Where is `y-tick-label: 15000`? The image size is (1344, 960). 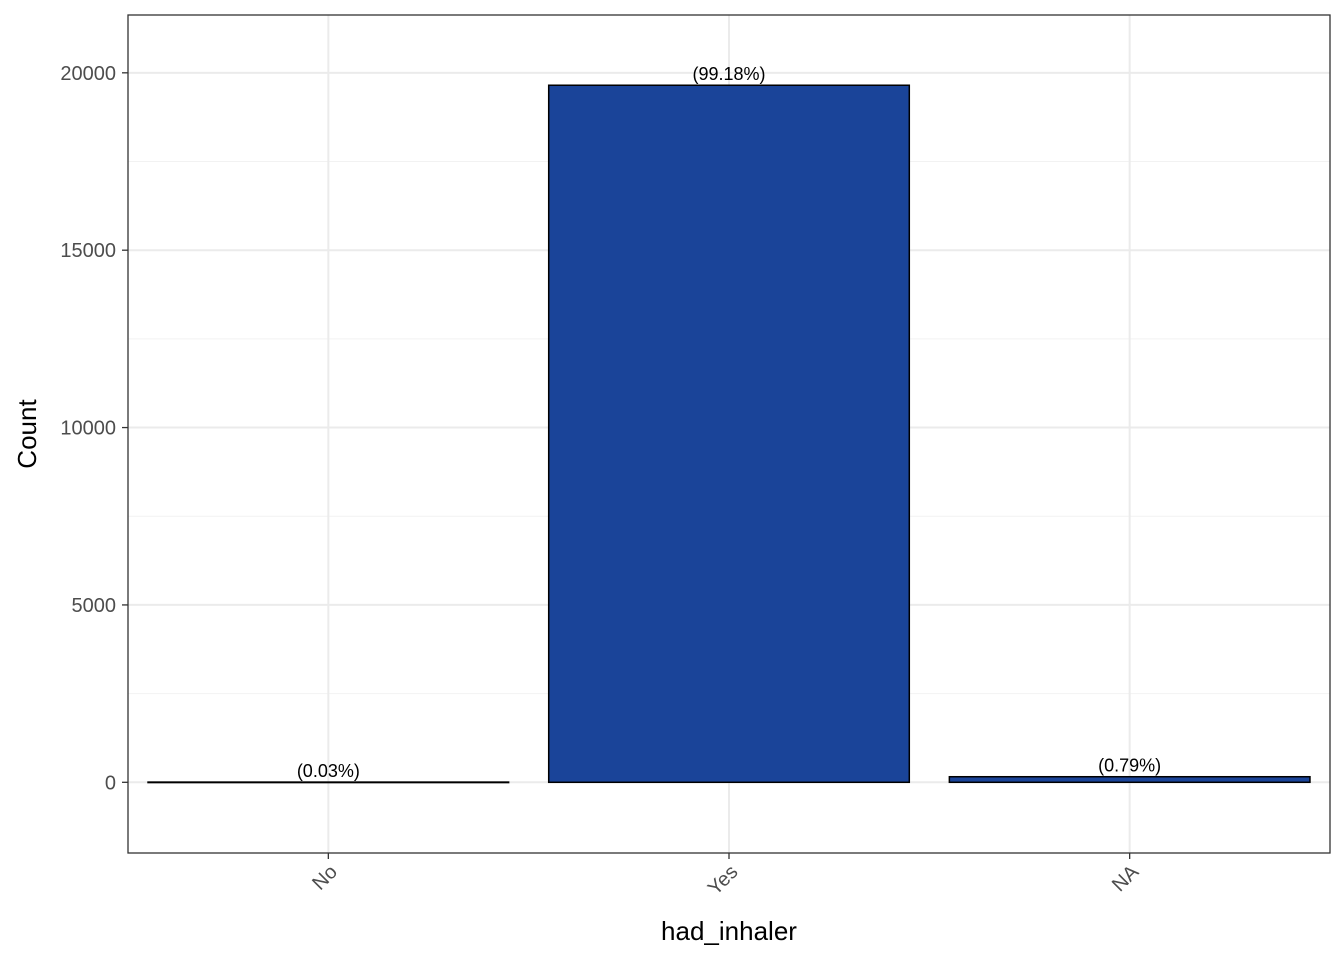
y-tick-label: 15000 is located at coordinates (88, 251).